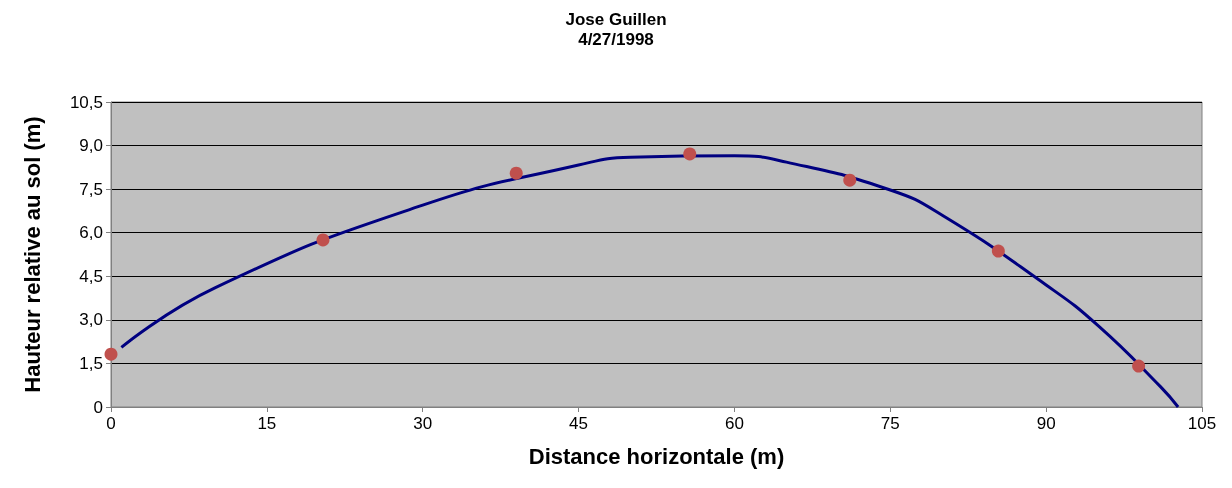 This screenshot has width=1232, height=488. What do you see at coordinates (734, 423) in the screenshot?
I see `x-tick-label: 60` at bounding box center [734, 423].